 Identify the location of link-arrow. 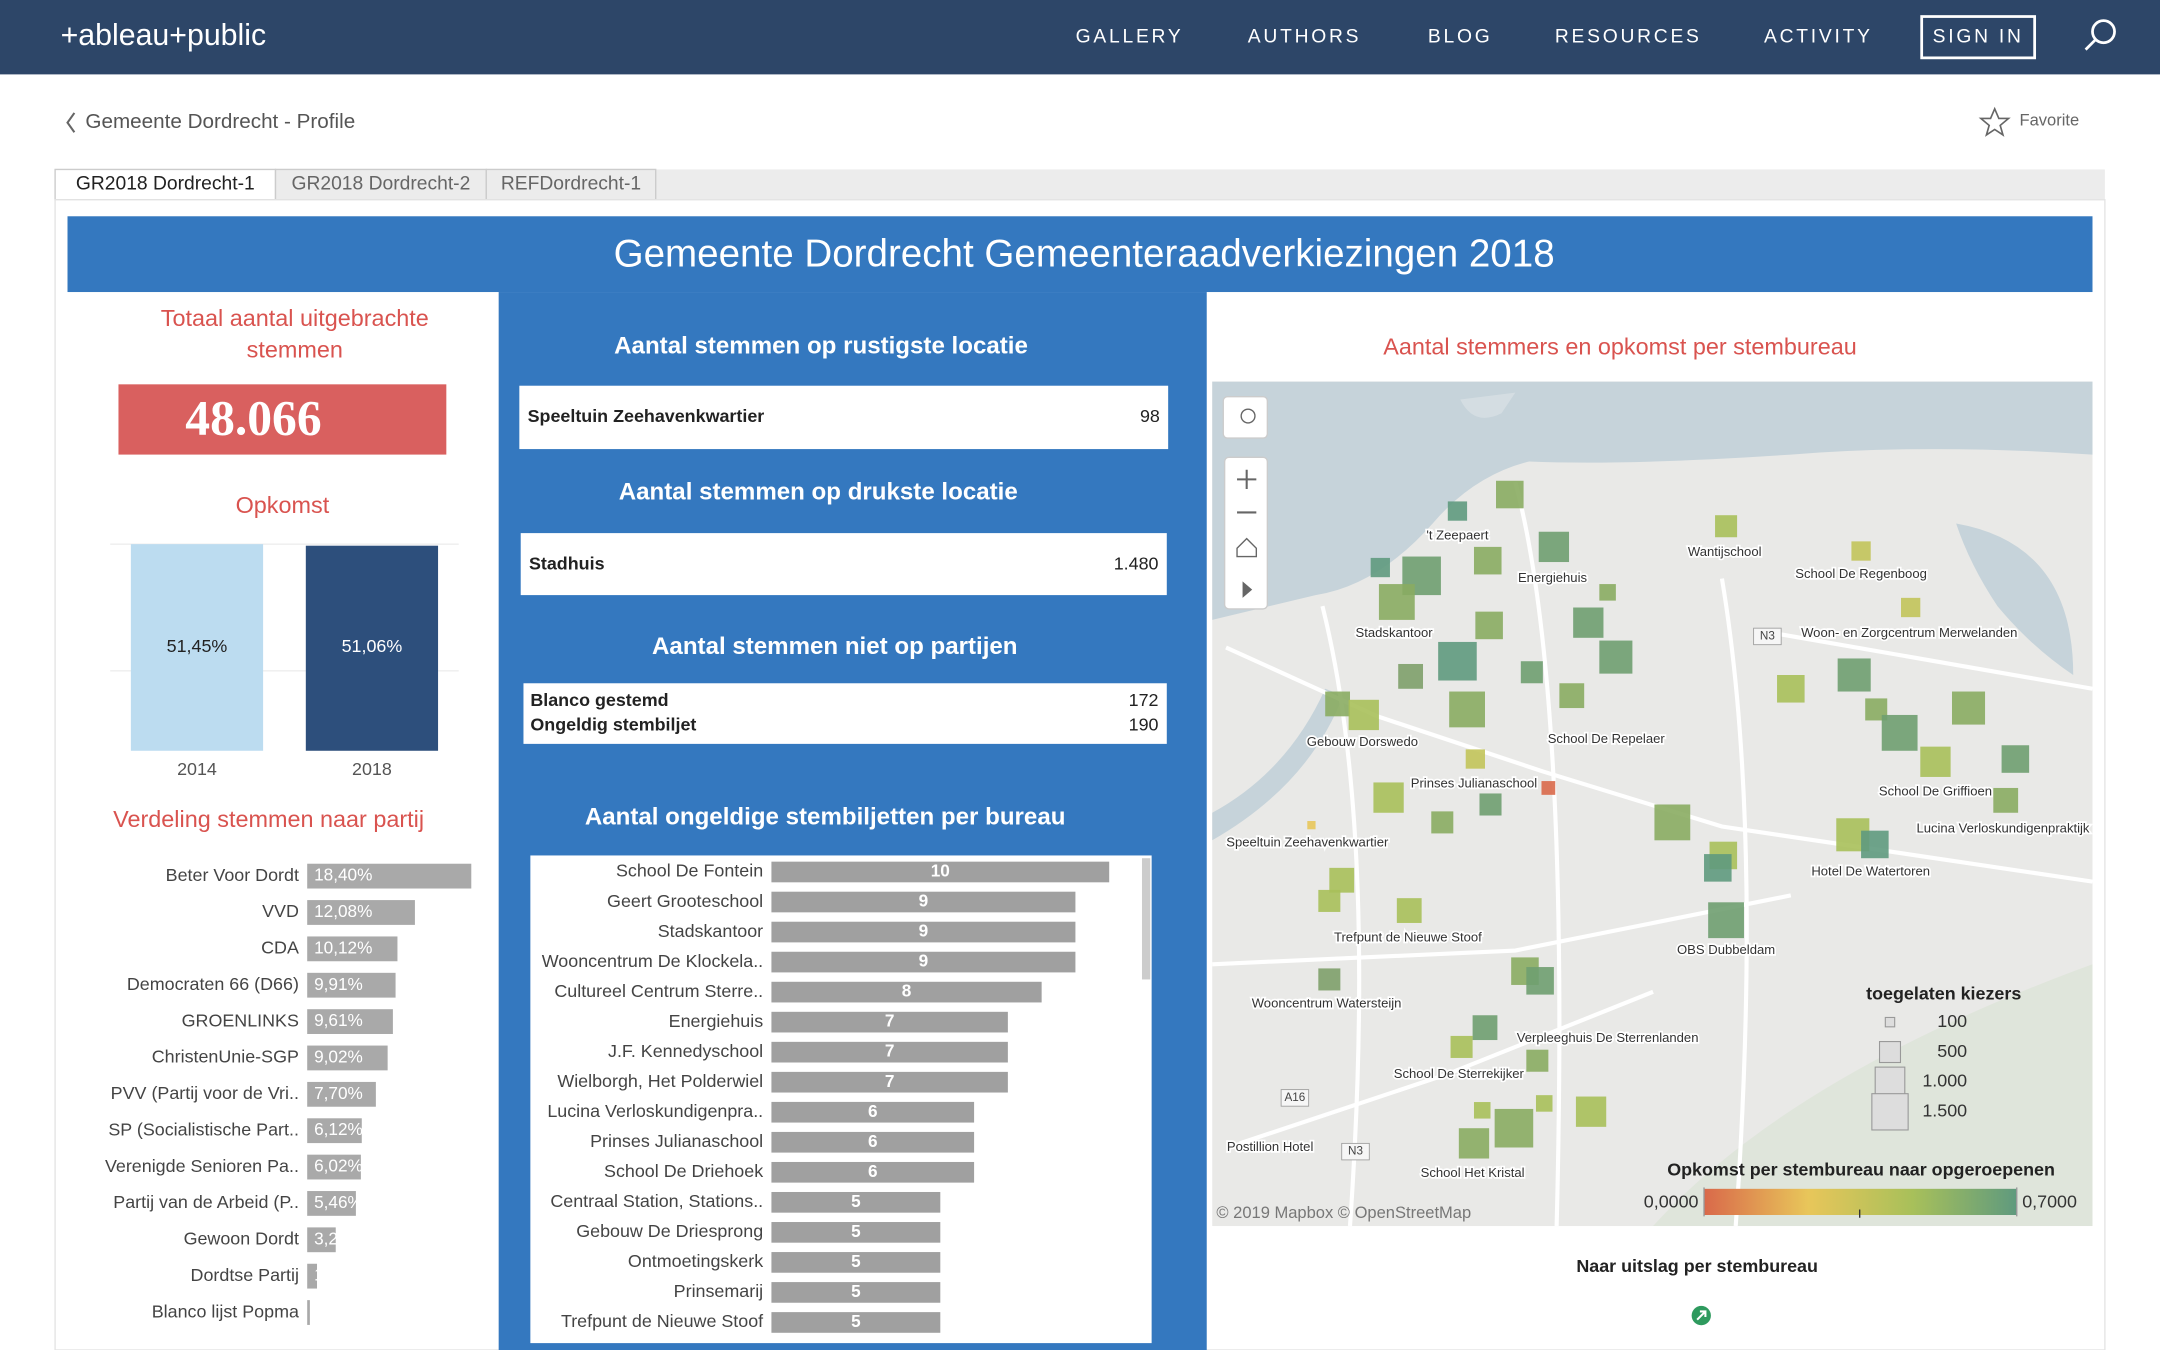
(1701, 1315).